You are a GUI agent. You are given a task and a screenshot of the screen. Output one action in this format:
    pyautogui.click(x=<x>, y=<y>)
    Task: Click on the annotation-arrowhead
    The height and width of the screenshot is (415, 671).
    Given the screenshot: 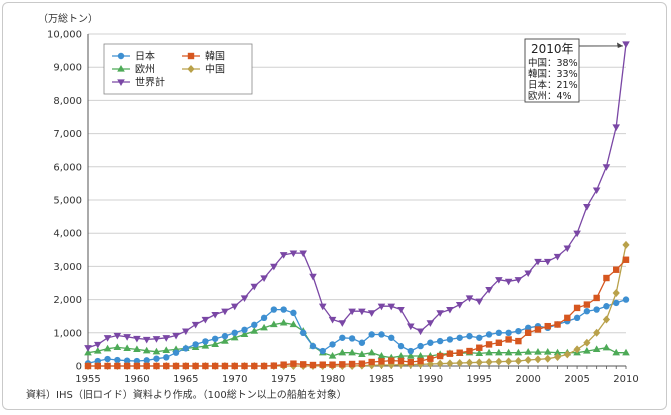 What is the action you would take?
    pyautogui.click(x=620, y=45)
    